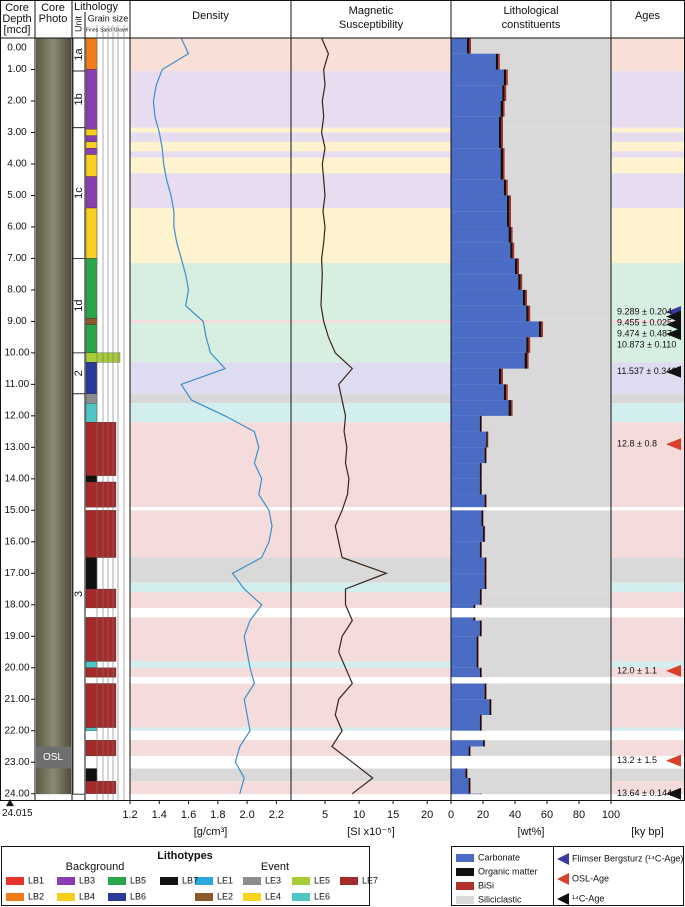  I want to click on depth-tick-label: 21.00, so click(16, 699).